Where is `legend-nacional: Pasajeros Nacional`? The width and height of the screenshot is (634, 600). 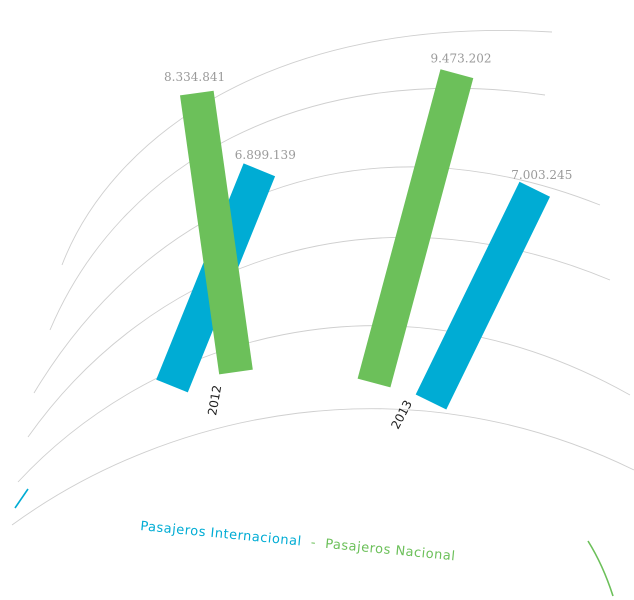 legend-nacional: Pasajeros Nacional is located at coordinates (391, 550).